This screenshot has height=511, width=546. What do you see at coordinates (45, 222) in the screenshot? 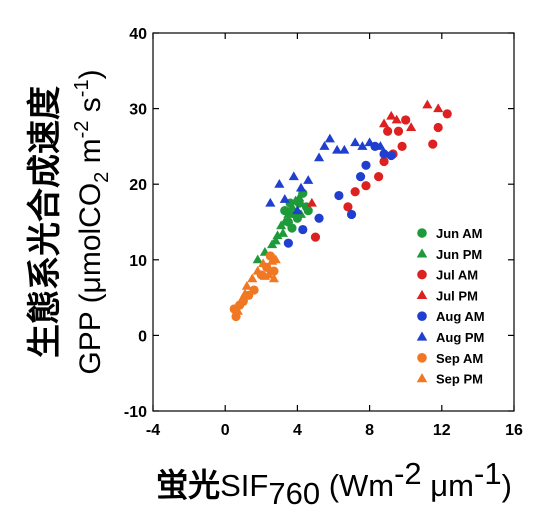
I see `y-axis-label-jp: 生態系光合成速度` at bounding box center [45, 222].